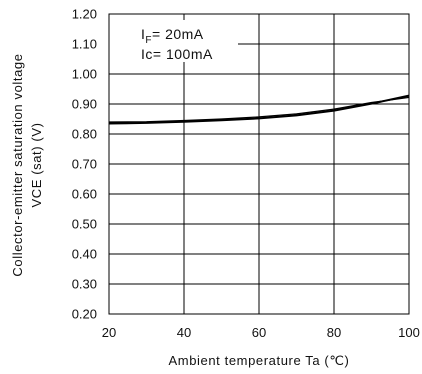  I want to click on x-tick-label: 40, so click(184, 332).